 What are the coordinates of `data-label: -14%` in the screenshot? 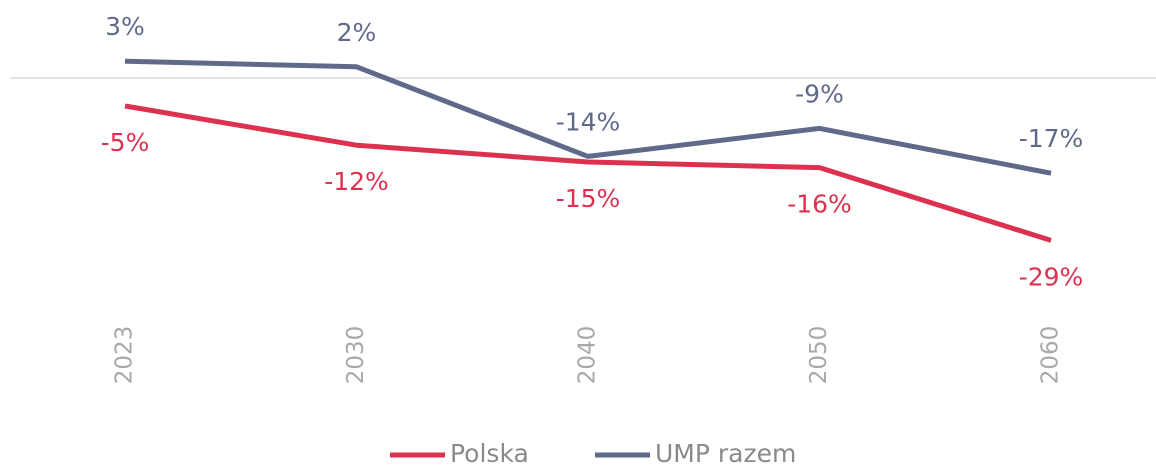 It's located at (588, 121).